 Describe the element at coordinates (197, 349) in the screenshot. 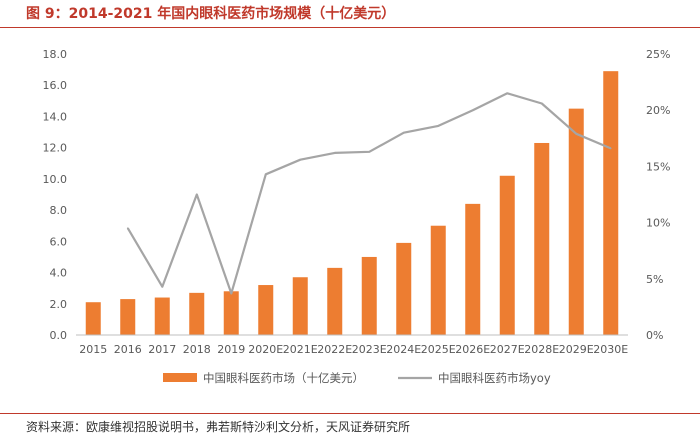

I see `x-tick-label: 2018` at that location.